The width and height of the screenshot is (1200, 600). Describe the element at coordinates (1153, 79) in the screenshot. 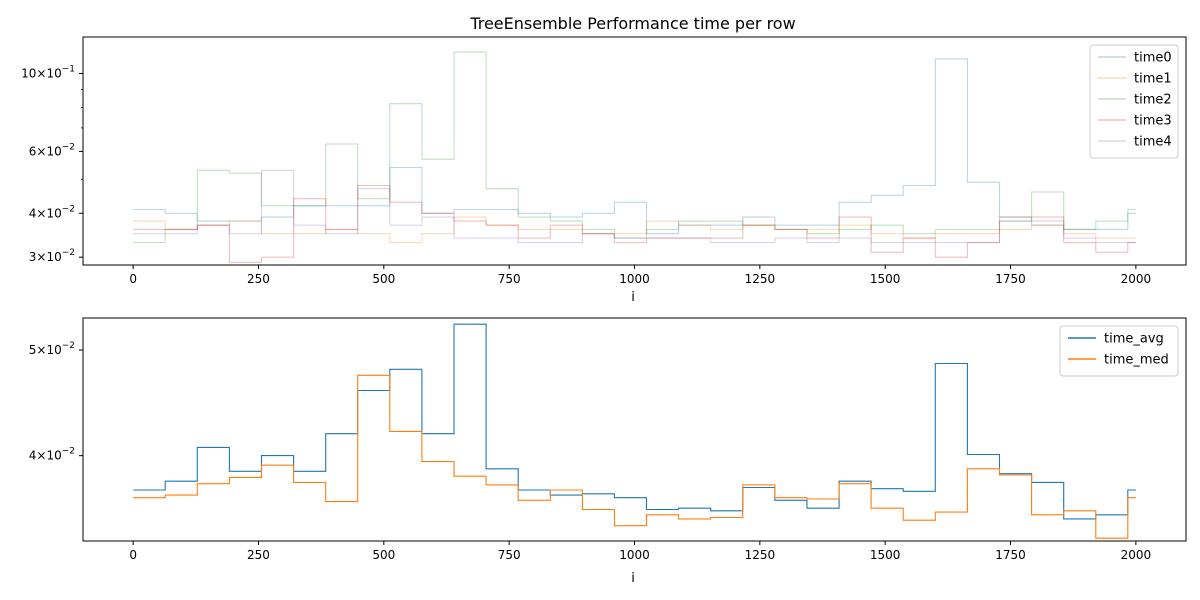

I see `legend-label: time1` at that location.